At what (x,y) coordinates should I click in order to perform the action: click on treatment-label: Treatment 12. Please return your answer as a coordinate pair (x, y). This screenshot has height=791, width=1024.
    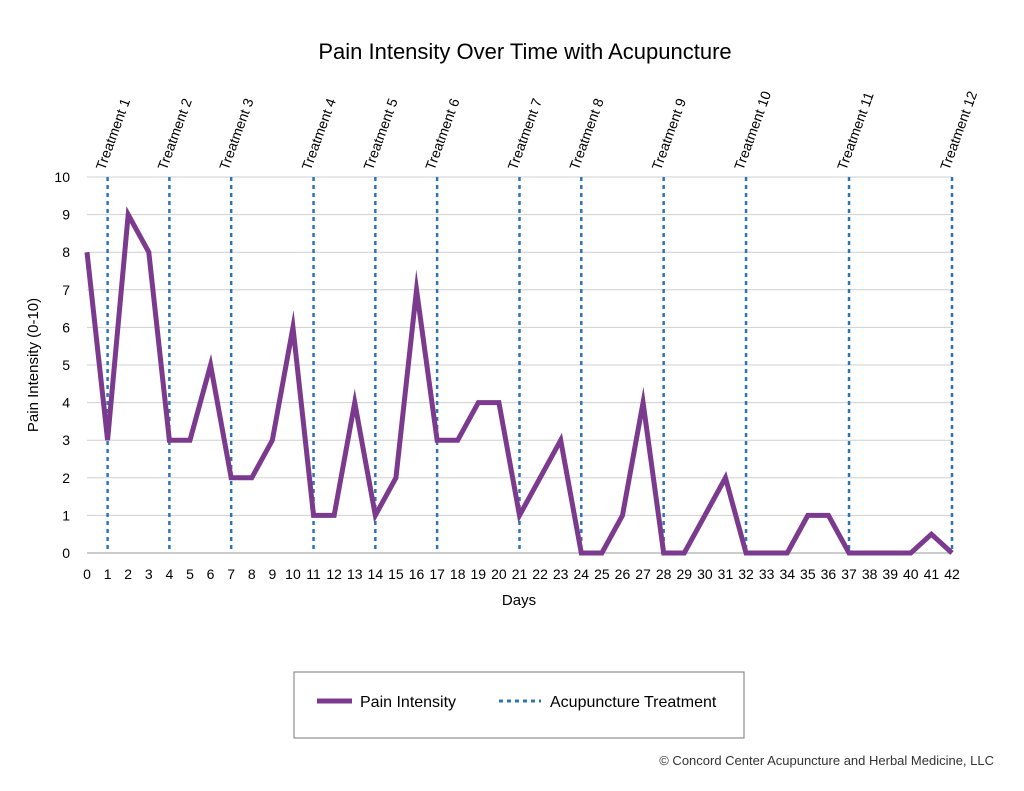
    Looking at the image, I should click on (958, 130).